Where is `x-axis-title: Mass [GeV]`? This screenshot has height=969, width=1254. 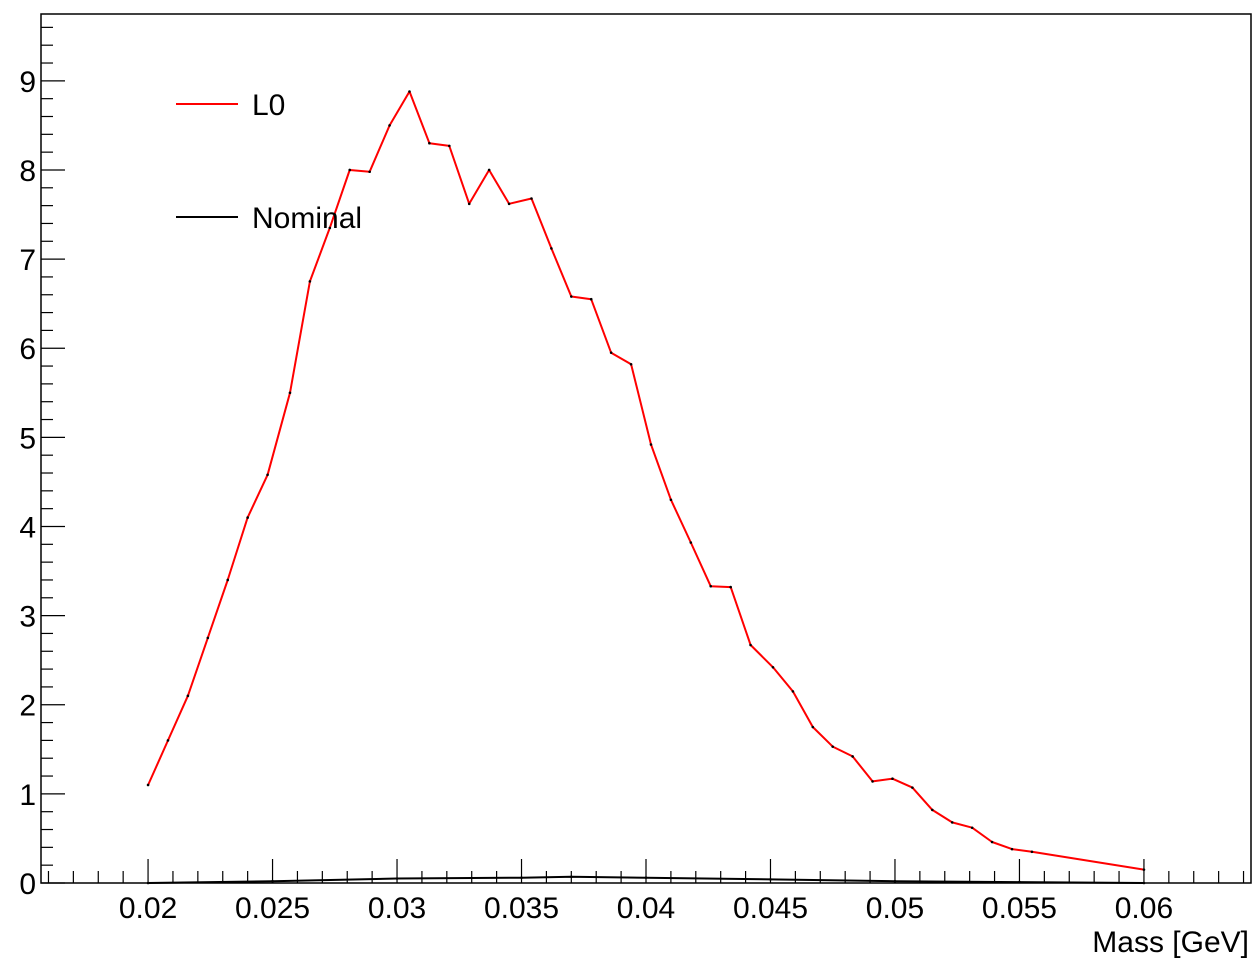
x-axis-title: Mass [GeV] is located at coordinates (1170, 942).